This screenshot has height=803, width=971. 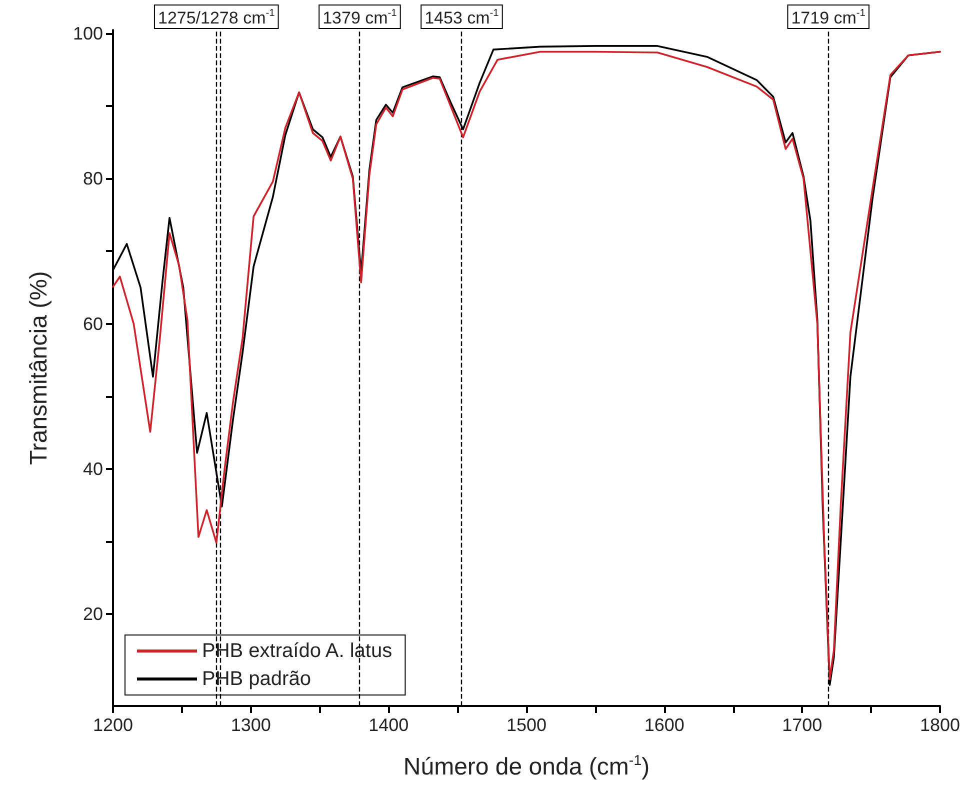 I want to click on y-tick-label: 20, so click(x=92, y=614).